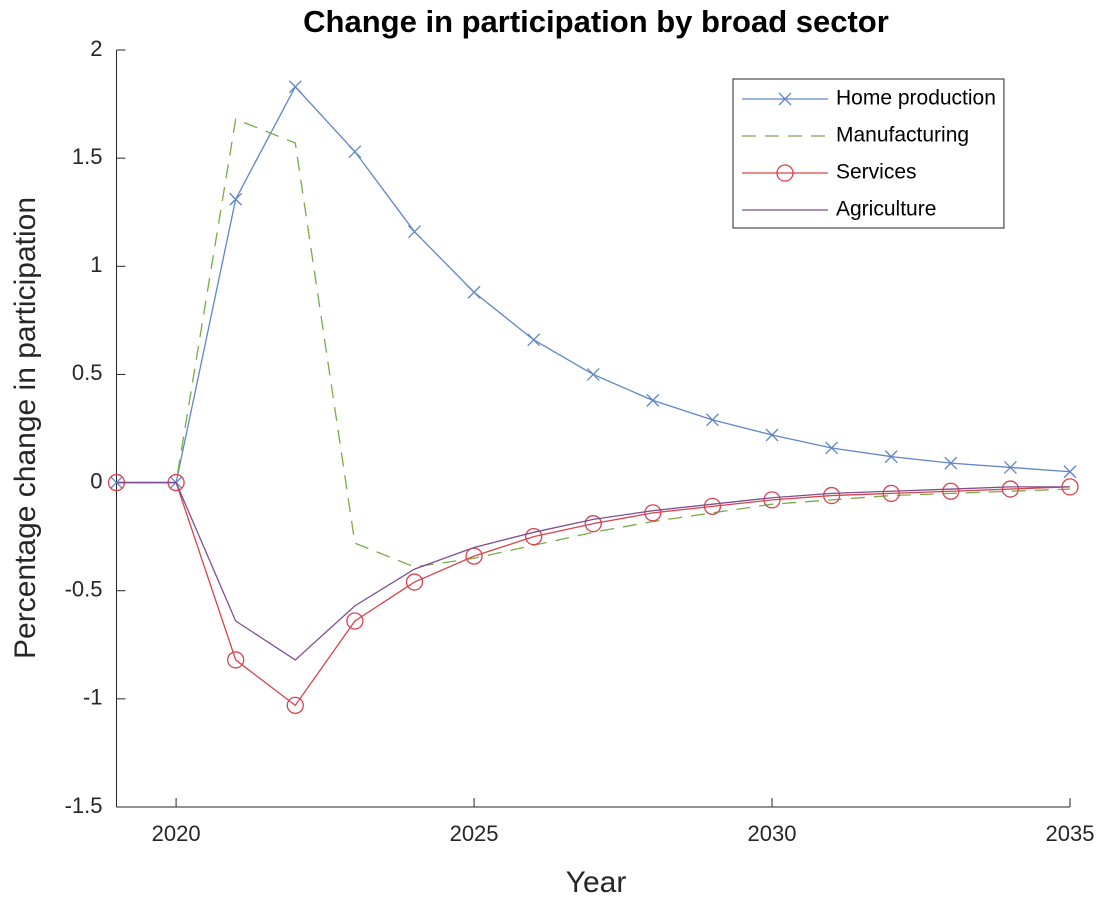 This screenshot has height=906, width=1107. Describe the element at coordinates (902, 135) in the screenshot. I see `legend-label: Manufacturing` at that location.